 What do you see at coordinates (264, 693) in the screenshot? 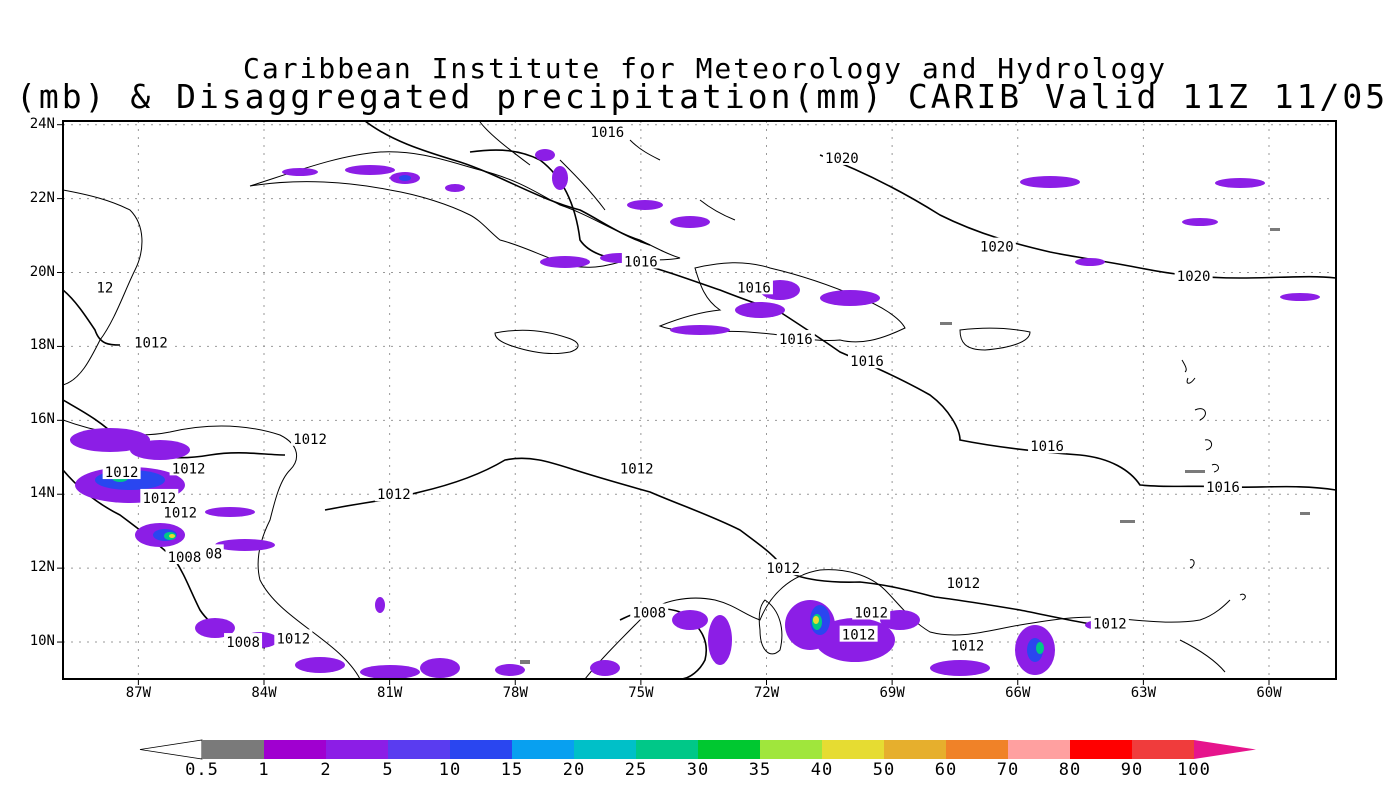
I see `lon-tick-label: 84W` at bounding box center [264, 693].